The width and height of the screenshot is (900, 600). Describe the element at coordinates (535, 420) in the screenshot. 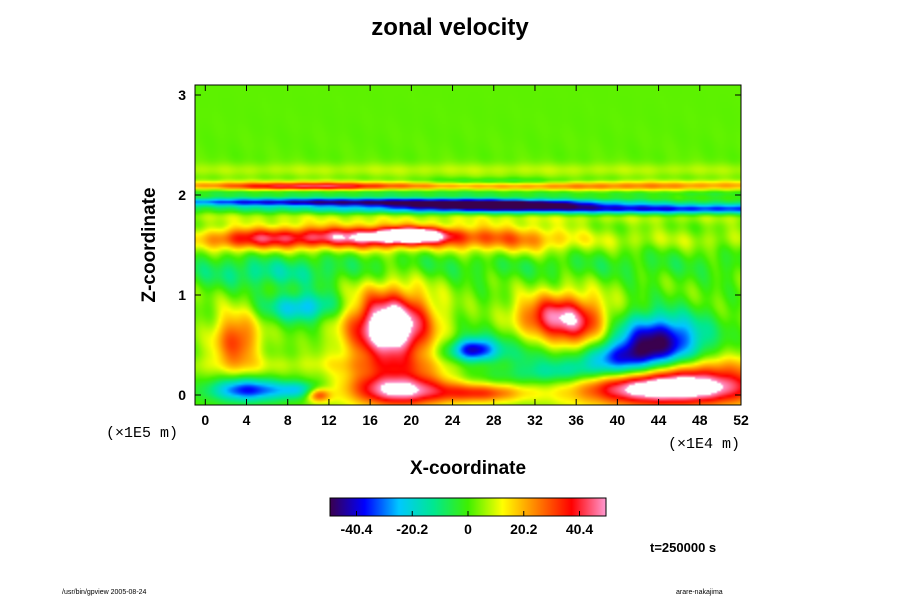

I see `x-tick-label: 32` at that location.